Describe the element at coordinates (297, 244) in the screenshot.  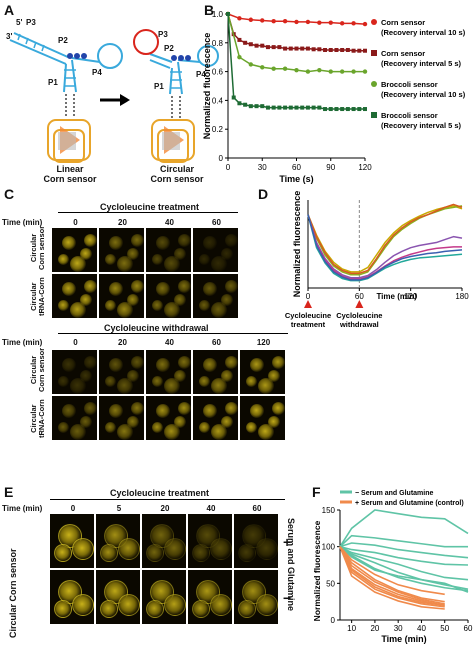
I see `d-y-axis-label: Normalized fluorescence` at that location.